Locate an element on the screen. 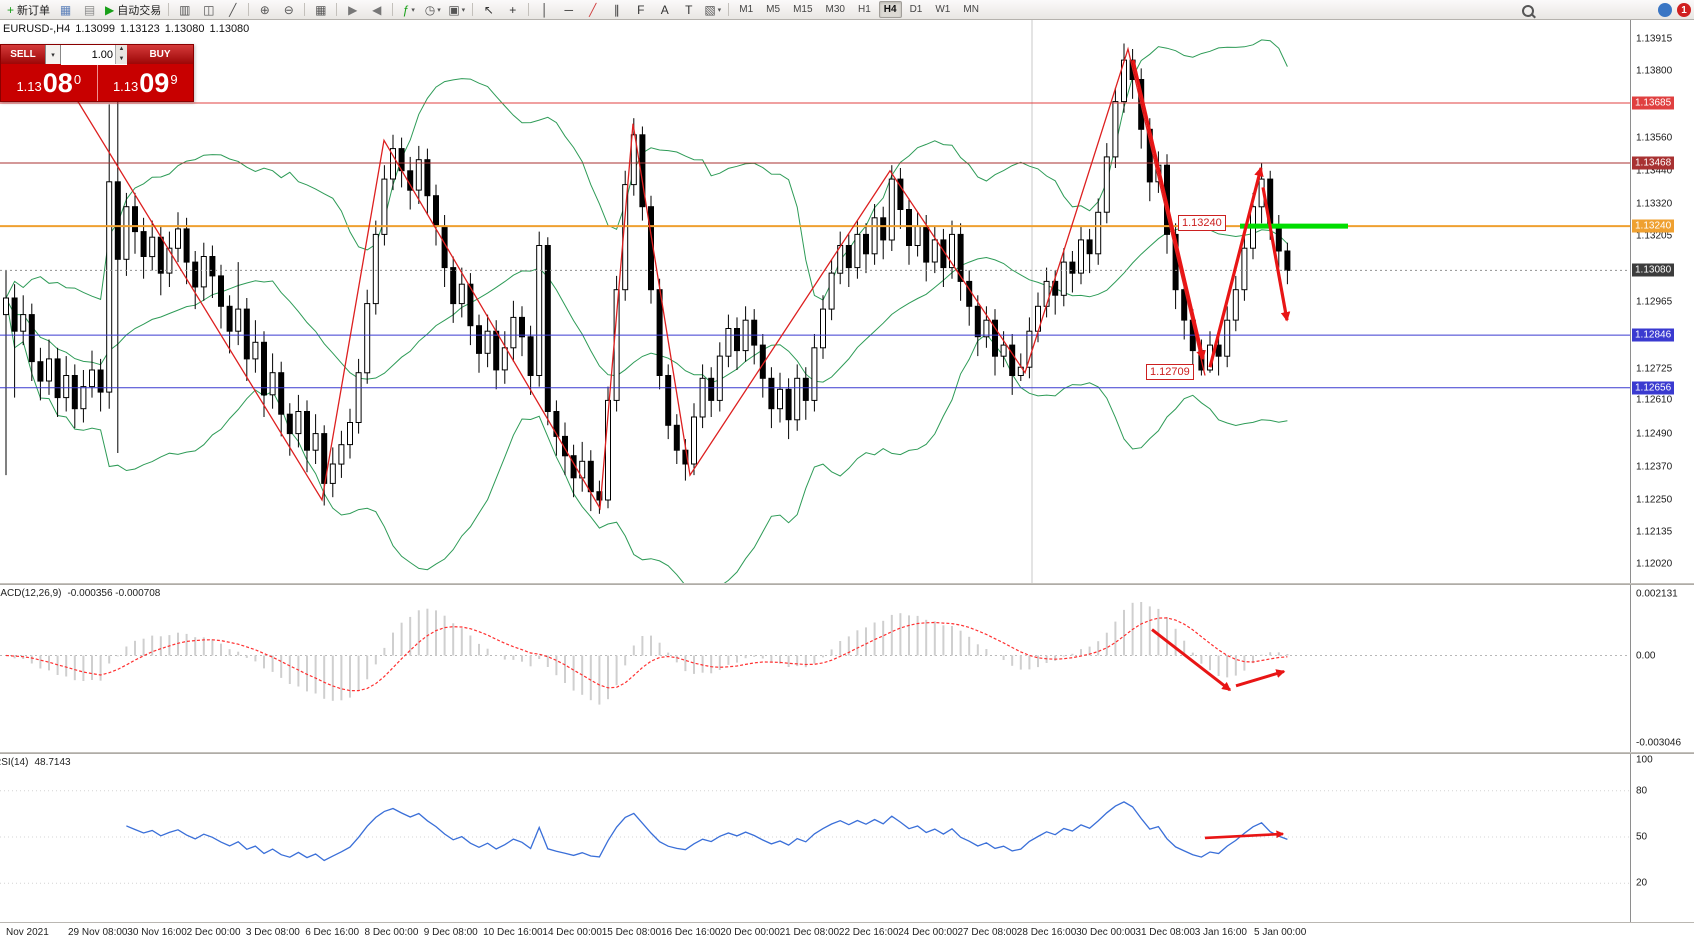 This screenshot has width=1694, height=946. shapes-icon: ▧ is located at coordinates (710, 9).